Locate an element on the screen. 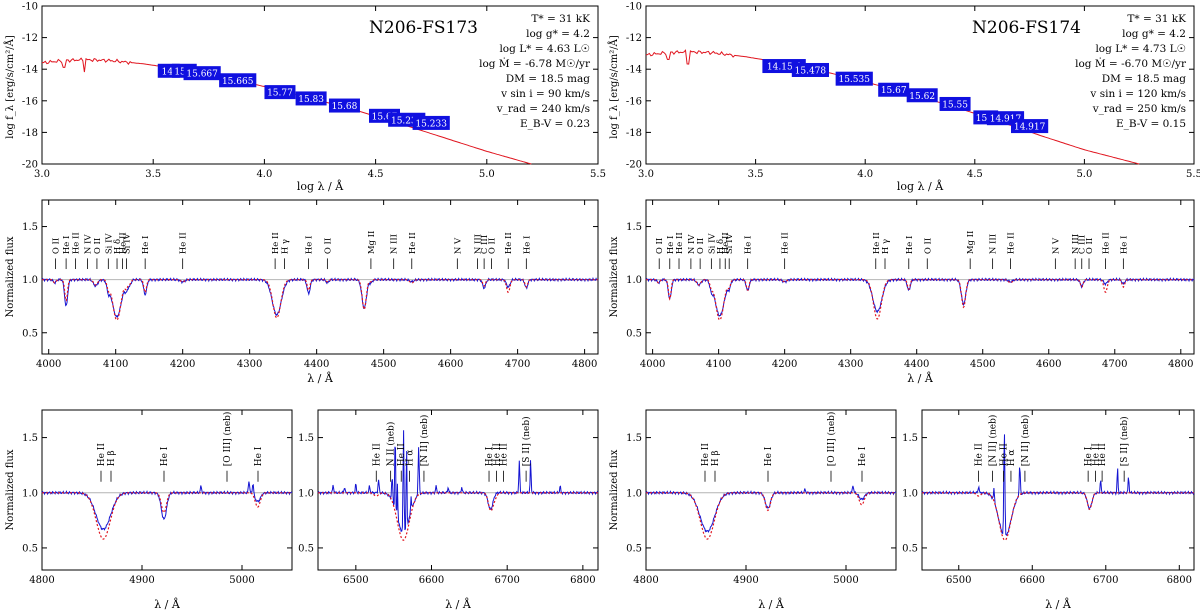  parameter-text: v_rad = 240 km/s is located at coordinates (543, 109).